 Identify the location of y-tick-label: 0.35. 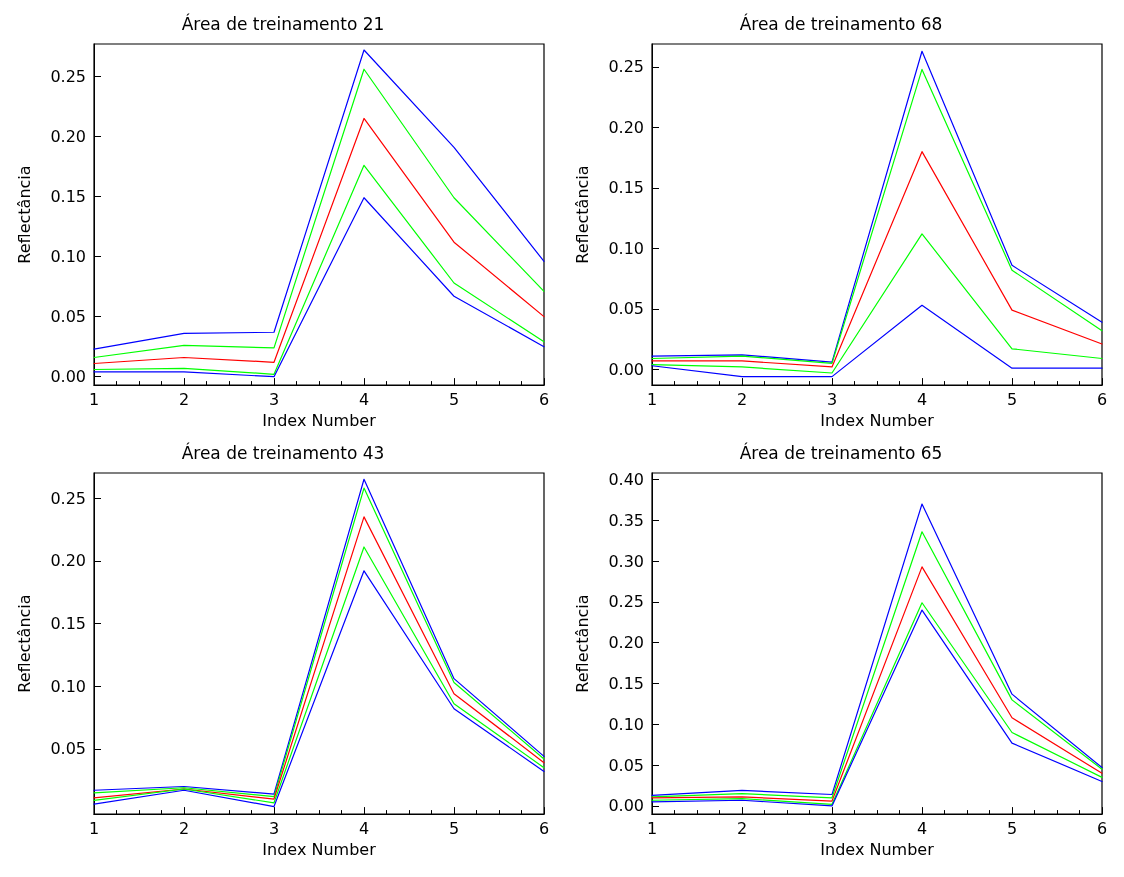
(626, 520).